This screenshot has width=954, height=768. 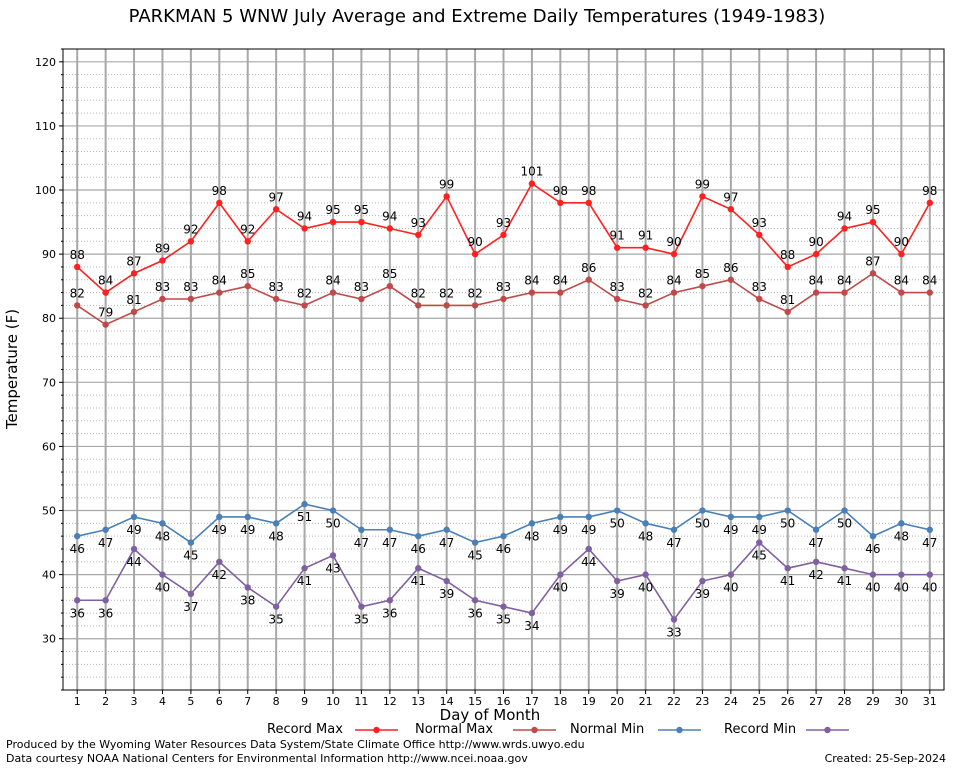 What do you see at coordinates (454, 729) in the screenshot?
I see `legend-normal-max: Normal Max` at bounding box center [454, 729].